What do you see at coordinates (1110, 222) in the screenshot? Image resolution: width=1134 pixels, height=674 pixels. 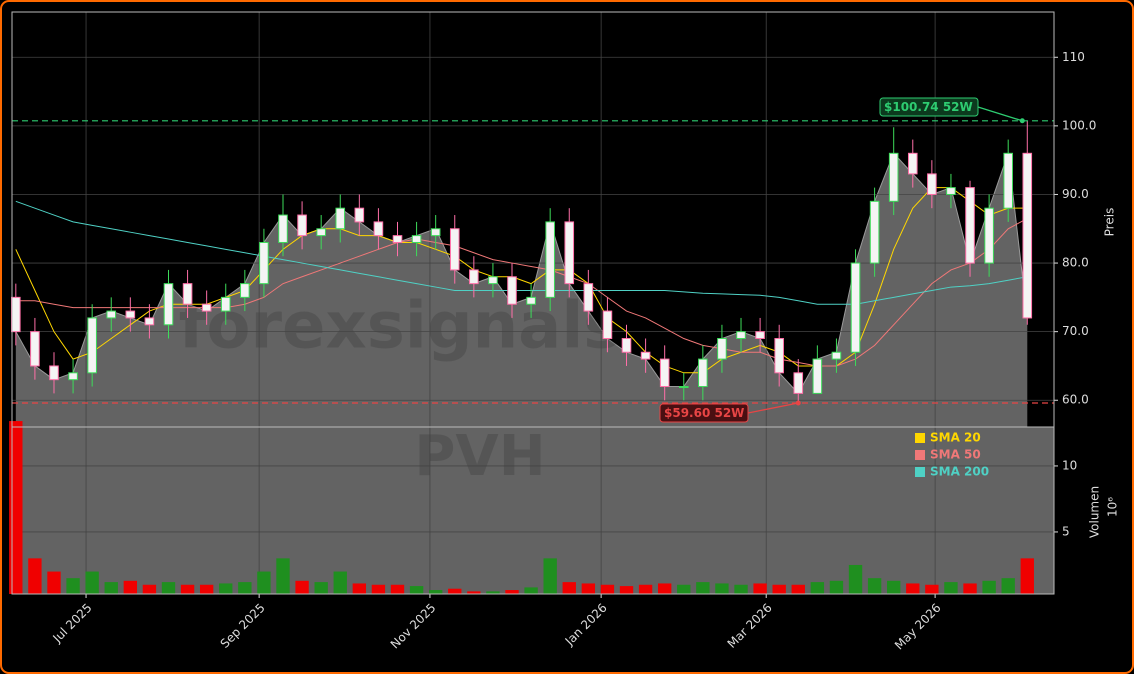 I see `y-axis-label: Preis` at bounding box center [1110, 222].